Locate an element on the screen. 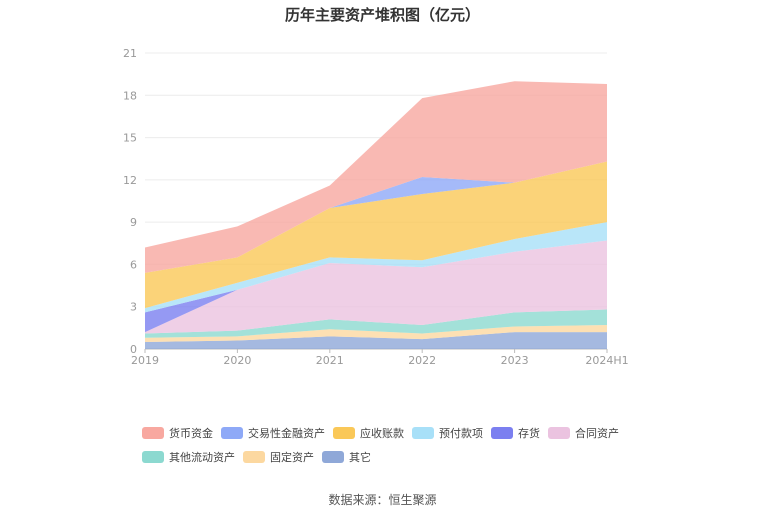 This screenshot has width=765, height=517. x-tick-label: 2022 is located at coordinates (422, 360).